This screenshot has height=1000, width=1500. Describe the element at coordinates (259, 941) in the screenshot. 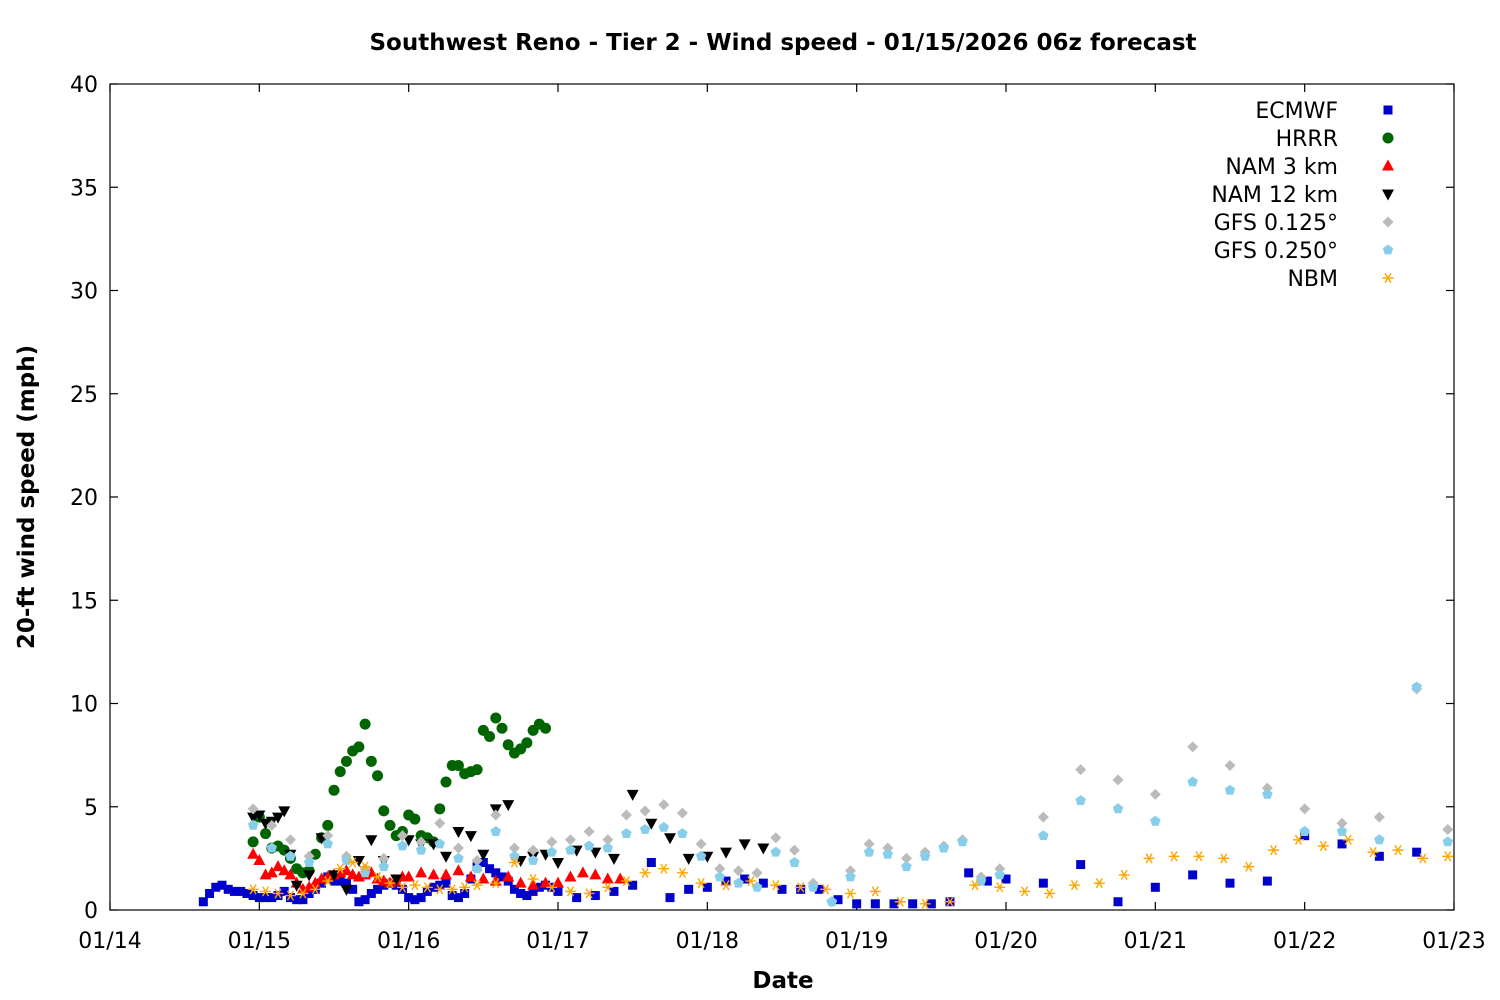

I see `x-tick-label: 01/15` at that location.